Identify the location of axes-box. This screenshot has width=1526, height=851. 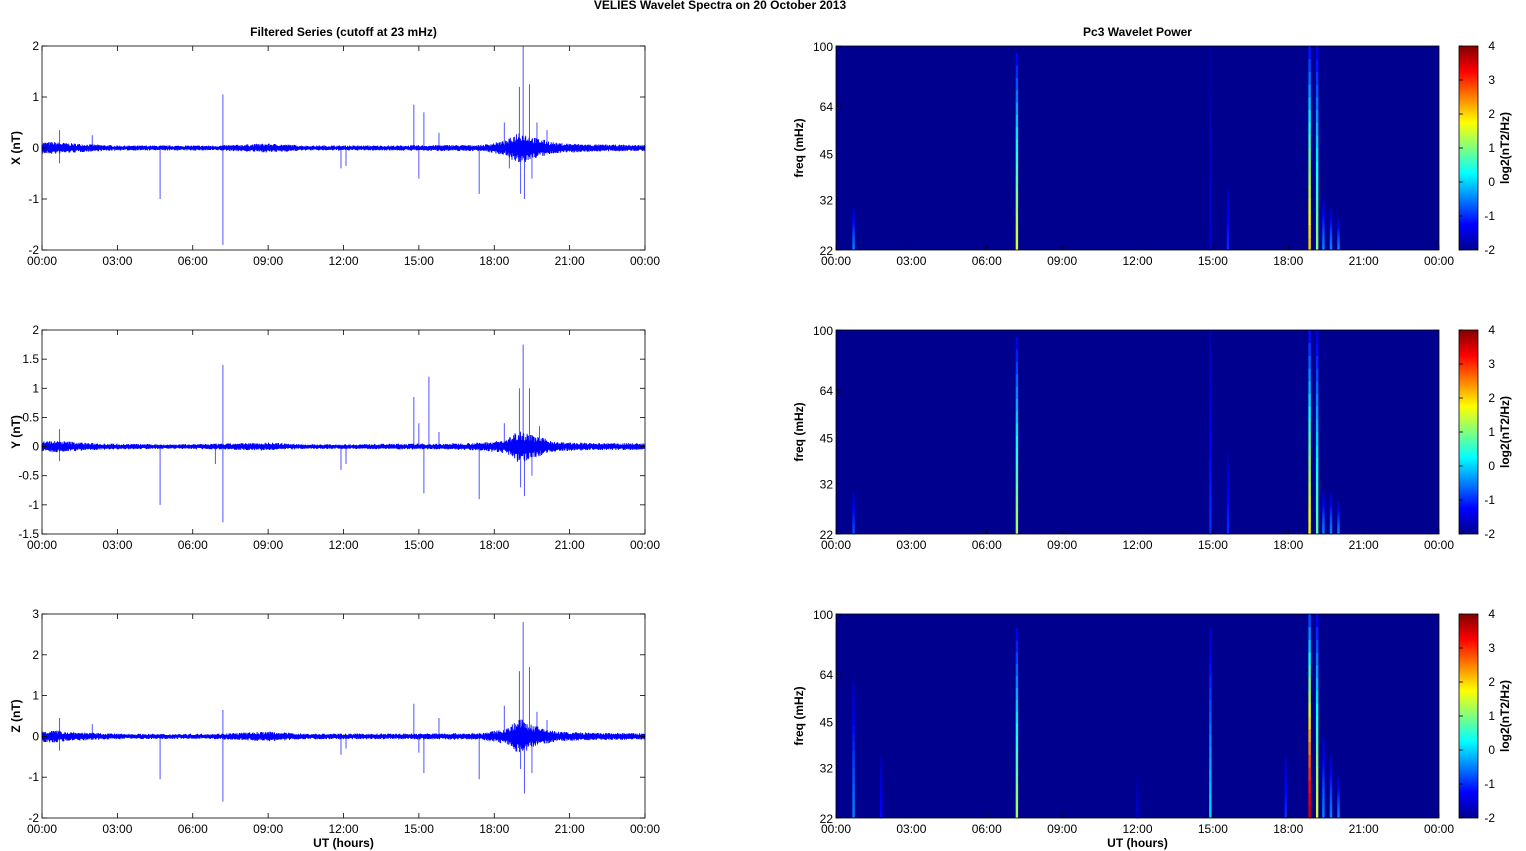
(343, 432).